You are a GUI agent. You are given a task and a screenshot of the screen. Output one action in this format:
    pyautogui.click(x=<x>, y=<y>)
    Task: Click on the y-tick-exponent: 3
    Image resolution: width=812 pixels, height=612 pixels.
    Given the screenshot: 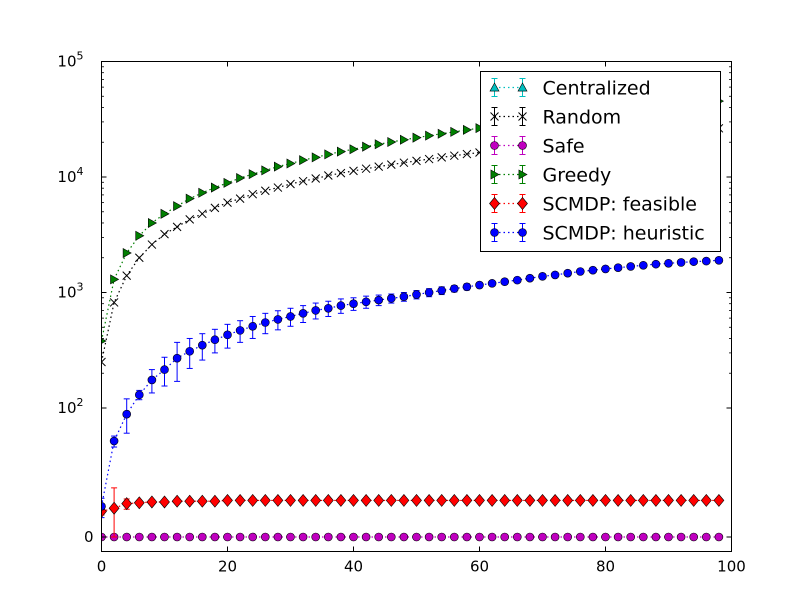 What is the action you would take?
    pyautogui.click(x=80, y=287)
    